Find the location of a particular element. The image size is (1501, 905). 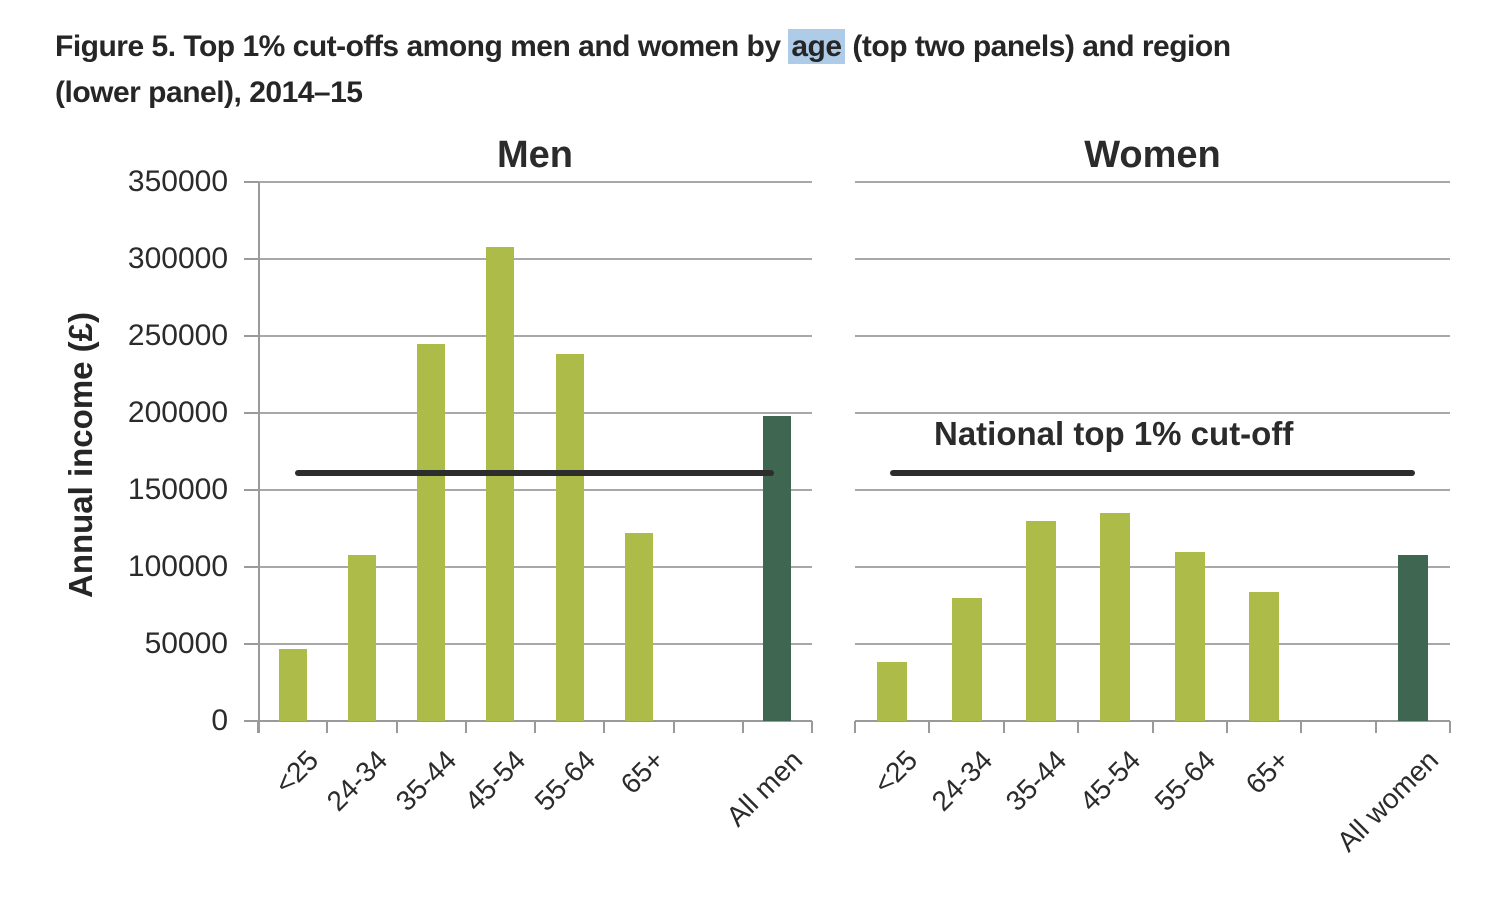

bar-all-men is located at coordinates (777, 568).